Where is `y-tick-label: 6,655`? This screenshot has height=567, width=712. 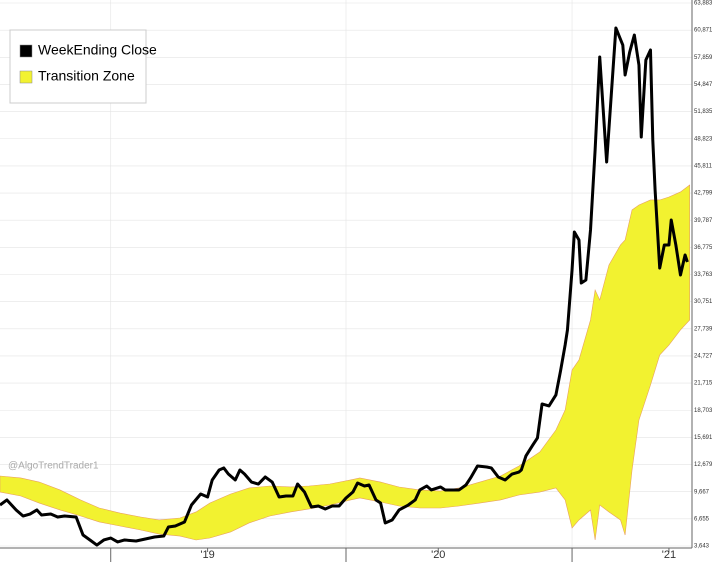 y-tick-label: 6,655 is located at coordinates (702, 519).